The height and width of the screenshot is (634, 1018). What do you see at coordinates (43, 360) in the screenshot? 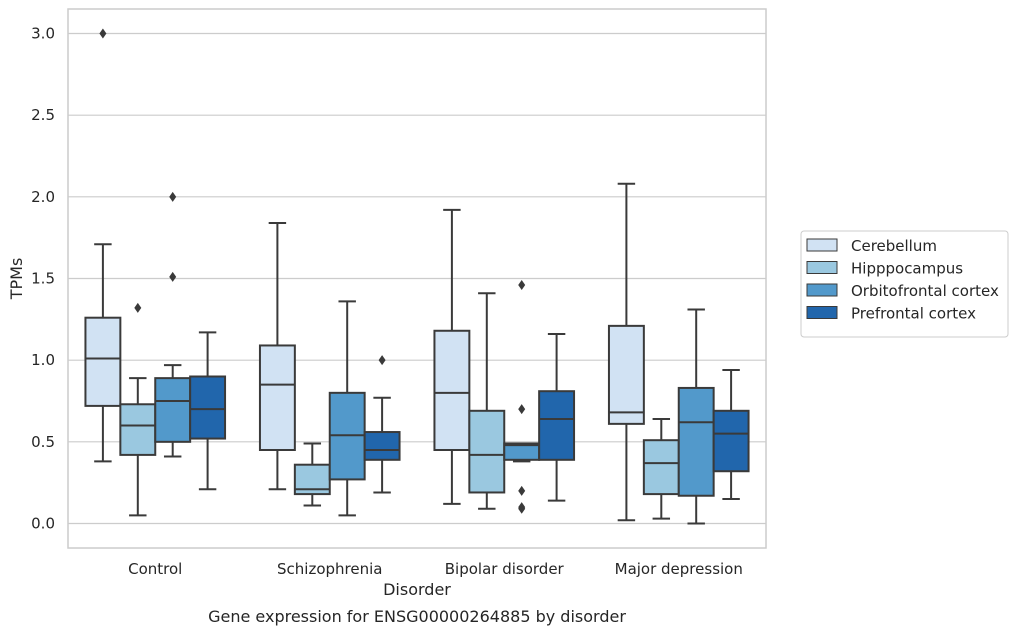
I see `y-tick-label: 1.0` at bounding box center [43, 360].